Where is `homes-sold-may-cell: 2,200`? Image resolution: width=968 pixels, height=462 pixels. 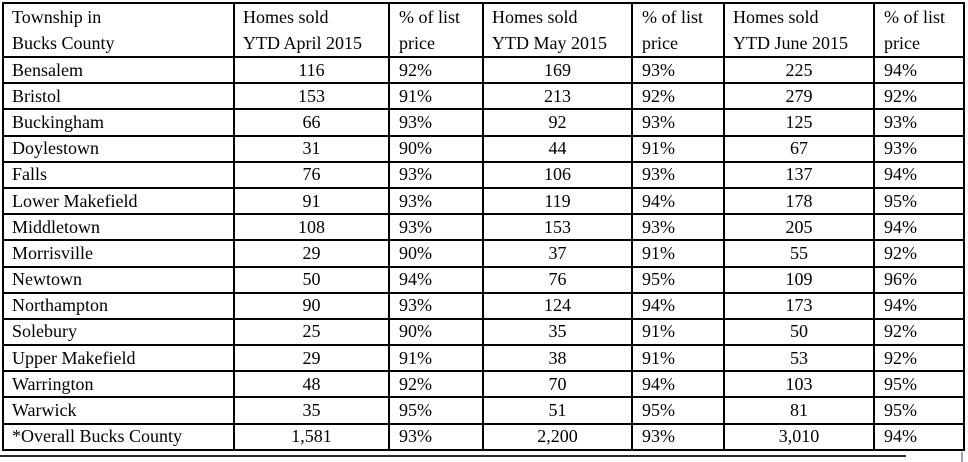
homes-sold-may-cell: 2,200 is located at coordinates (558, 437).